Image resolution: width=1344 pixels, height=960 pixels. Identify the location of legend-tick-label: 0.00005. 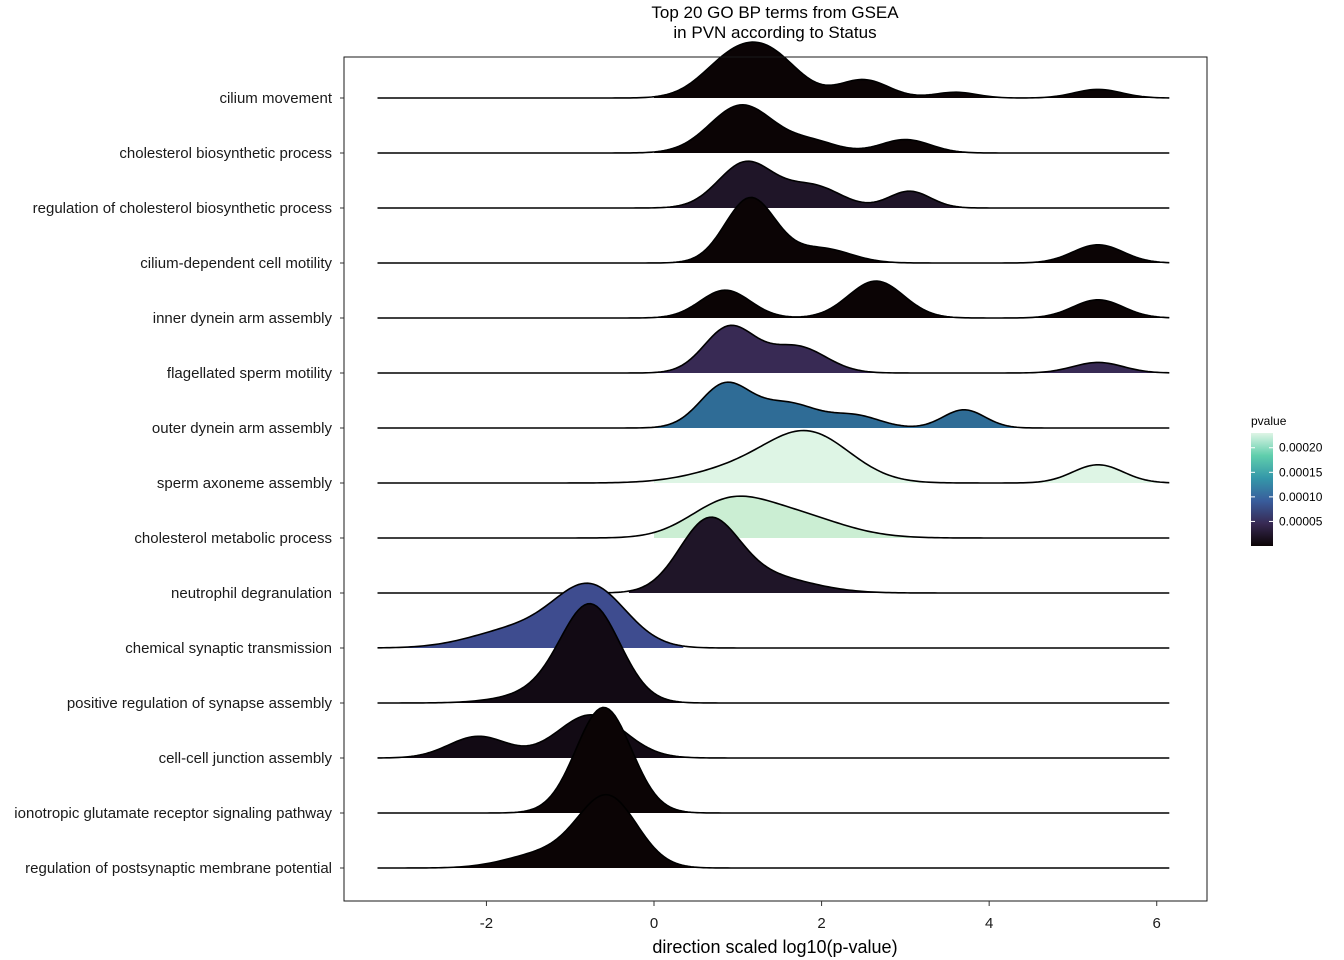
(1301, 521).